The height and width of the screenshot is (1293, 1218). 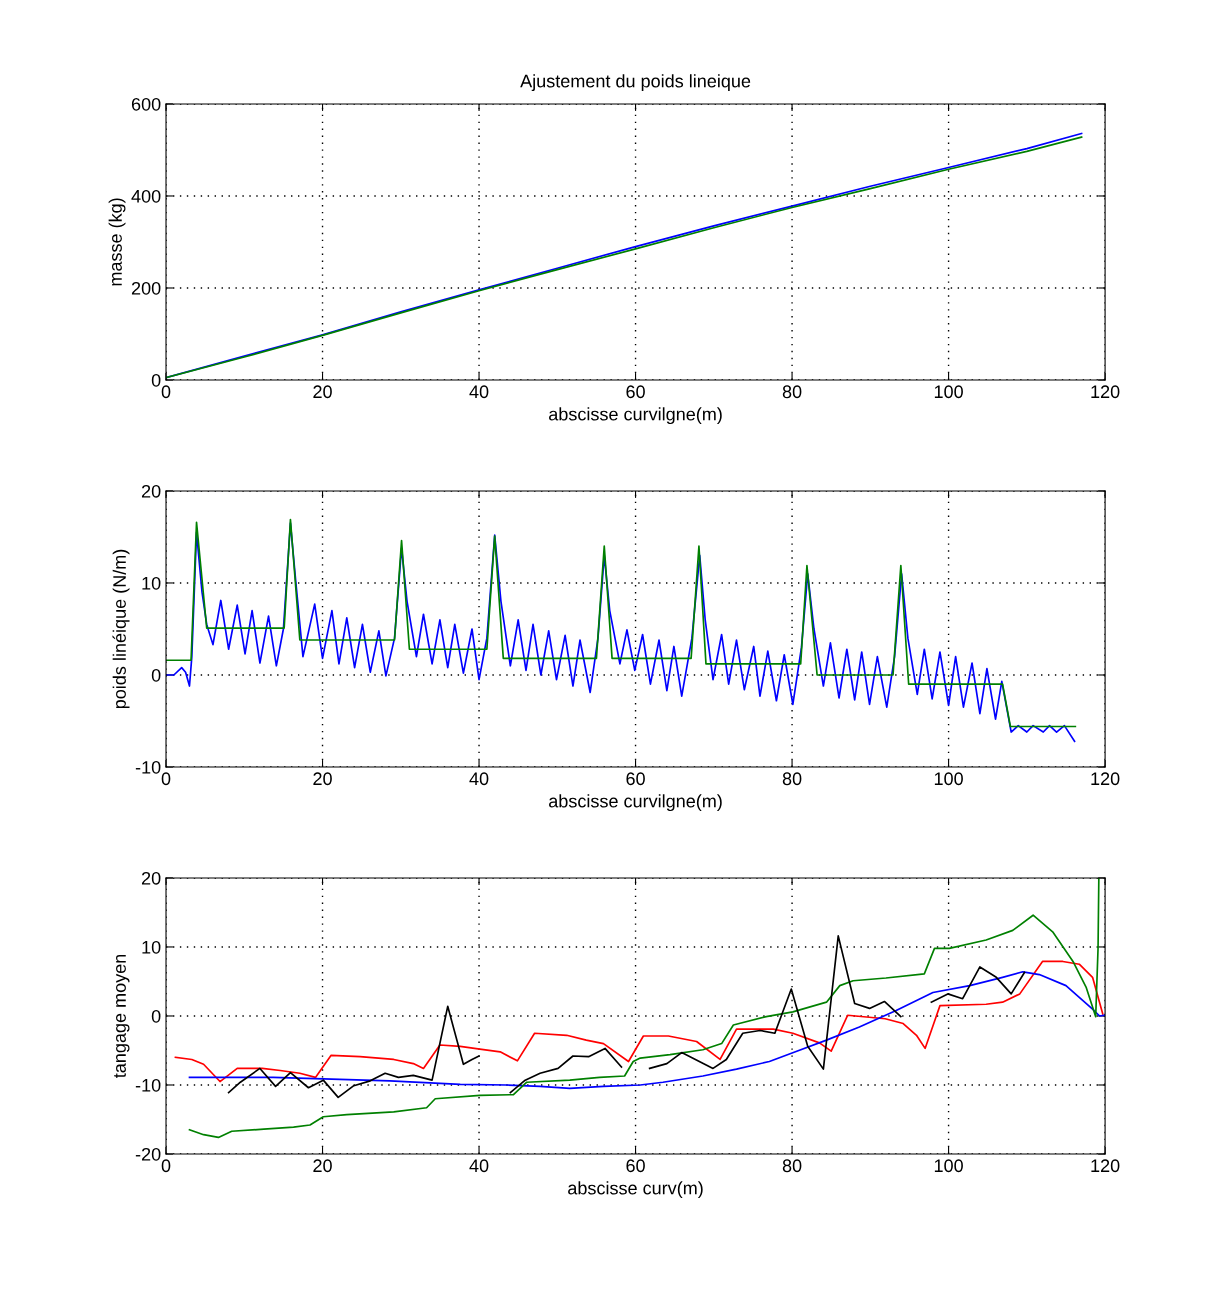 I want to click on y-axis-title: poids linéique (N/m), so click(x=121, y=629).